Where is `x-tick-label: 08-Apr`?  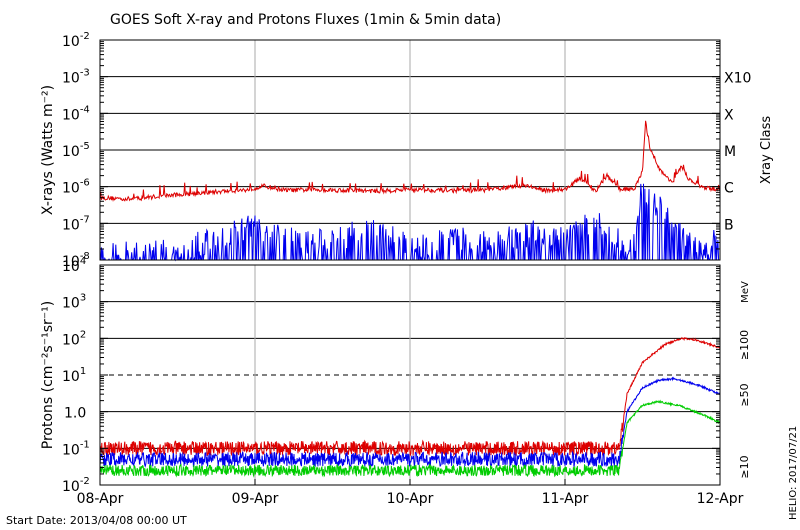
x-tick-label: 08-Apr is located at coordinates (100, 499).